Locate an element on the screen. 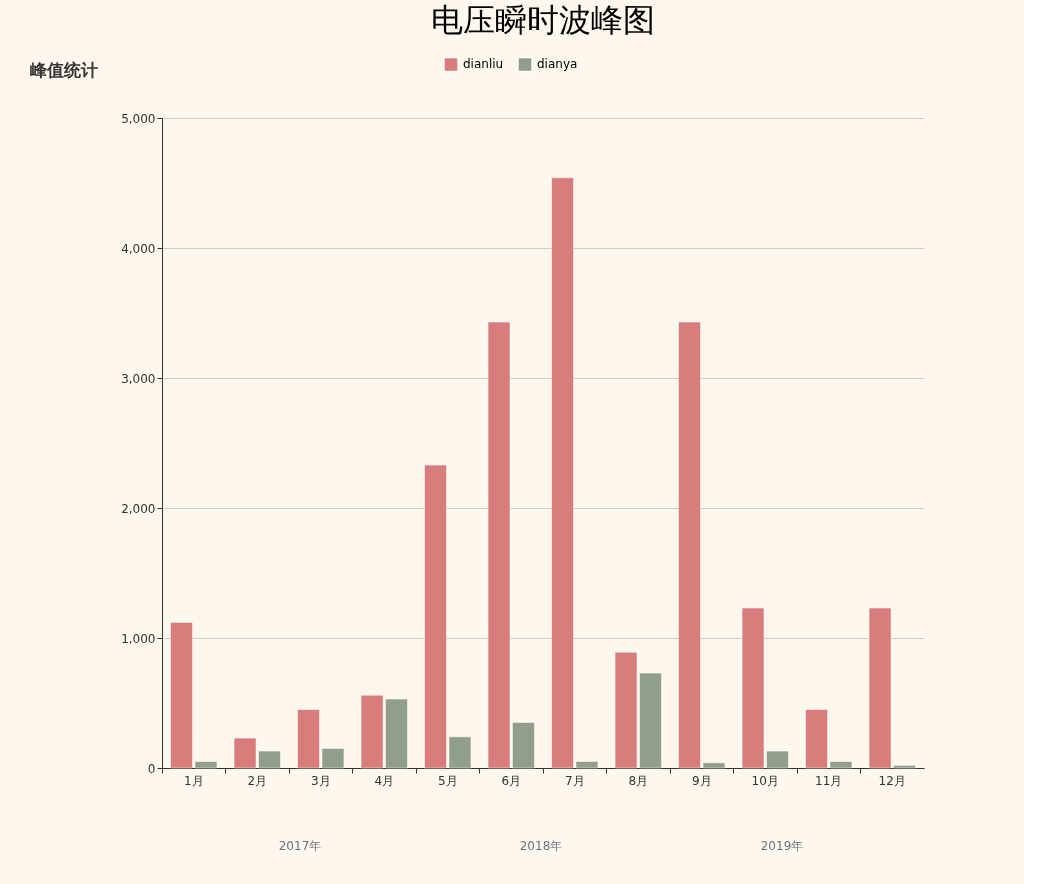 The image size is (1063, 884). x-tick-label: 2月 is located at coordinates (257, 780).